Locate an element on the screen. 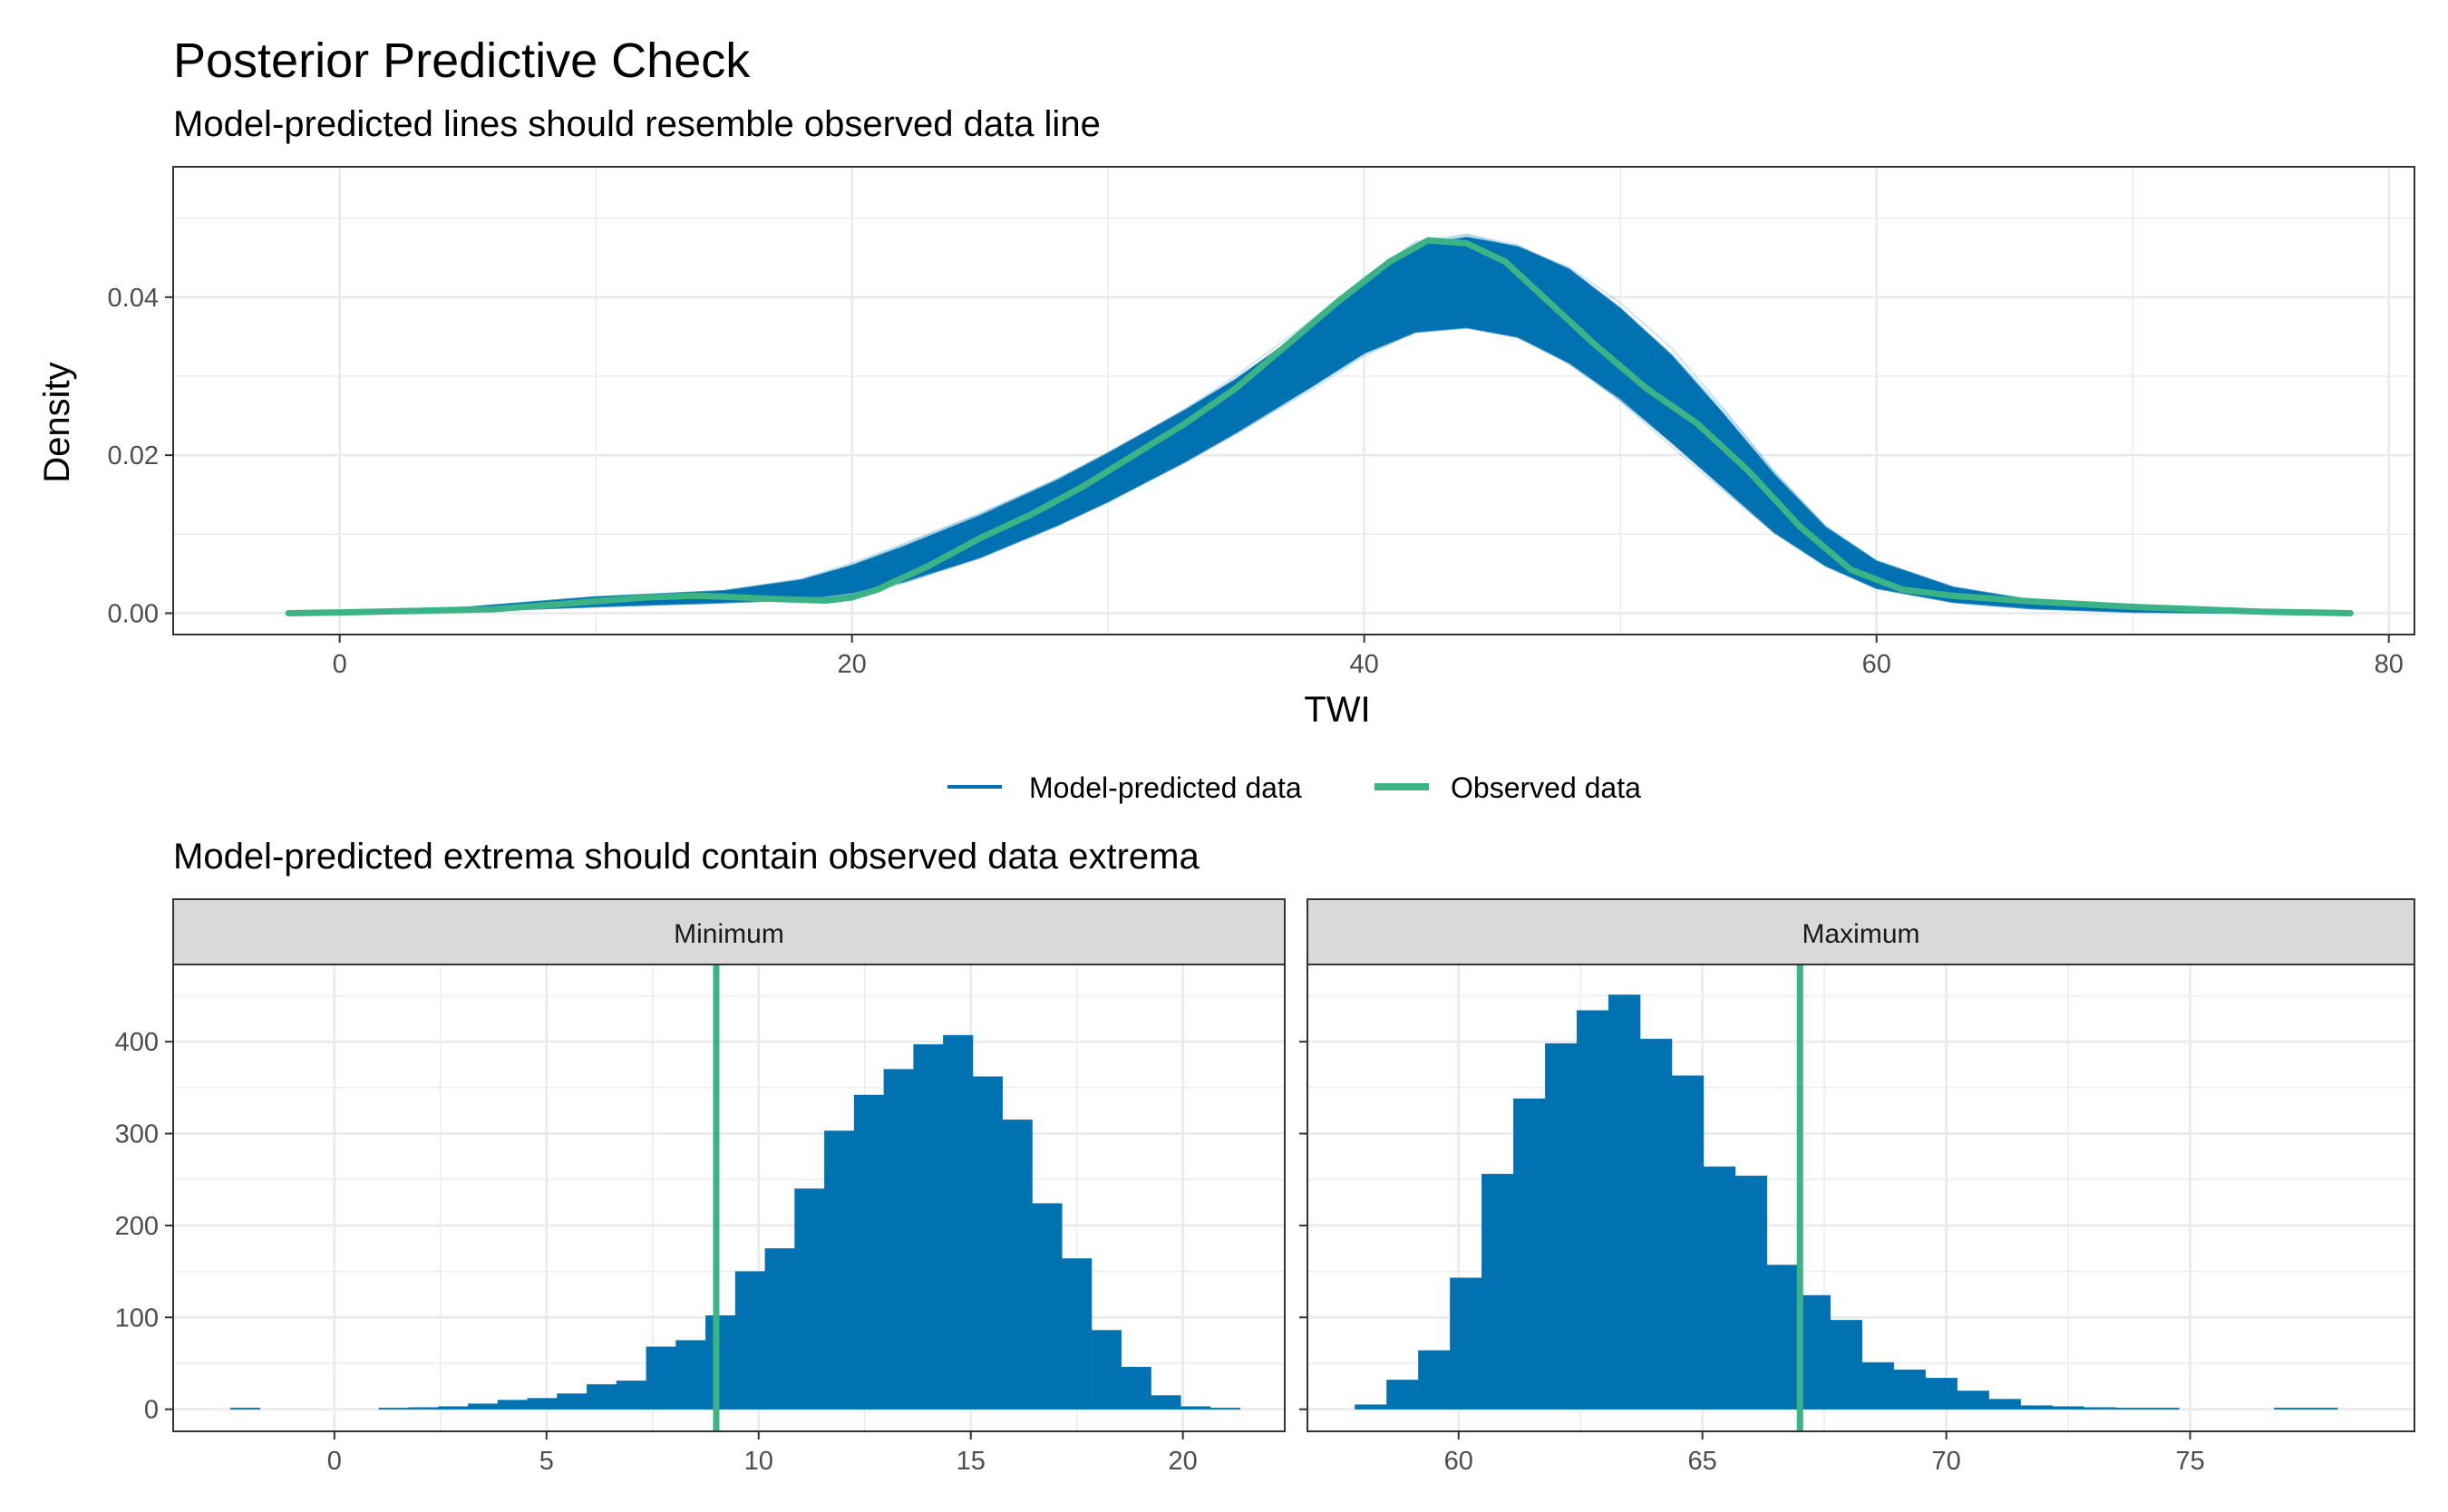  y-tick-label: 300 is located at coordinates (137, 1135).